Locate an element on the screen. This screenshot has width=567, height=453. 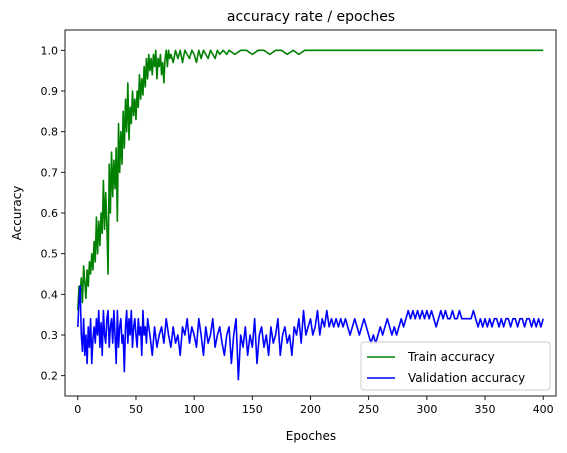
legend: Train accuracy Validation accuracy is located at coordinates (455, 366).